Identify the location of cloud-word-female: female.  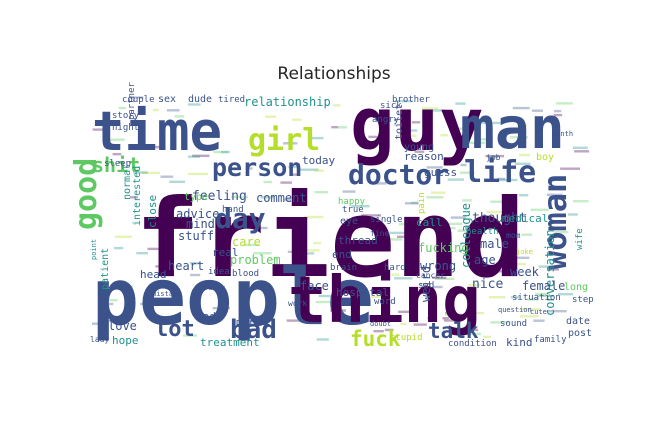
(543, 286).